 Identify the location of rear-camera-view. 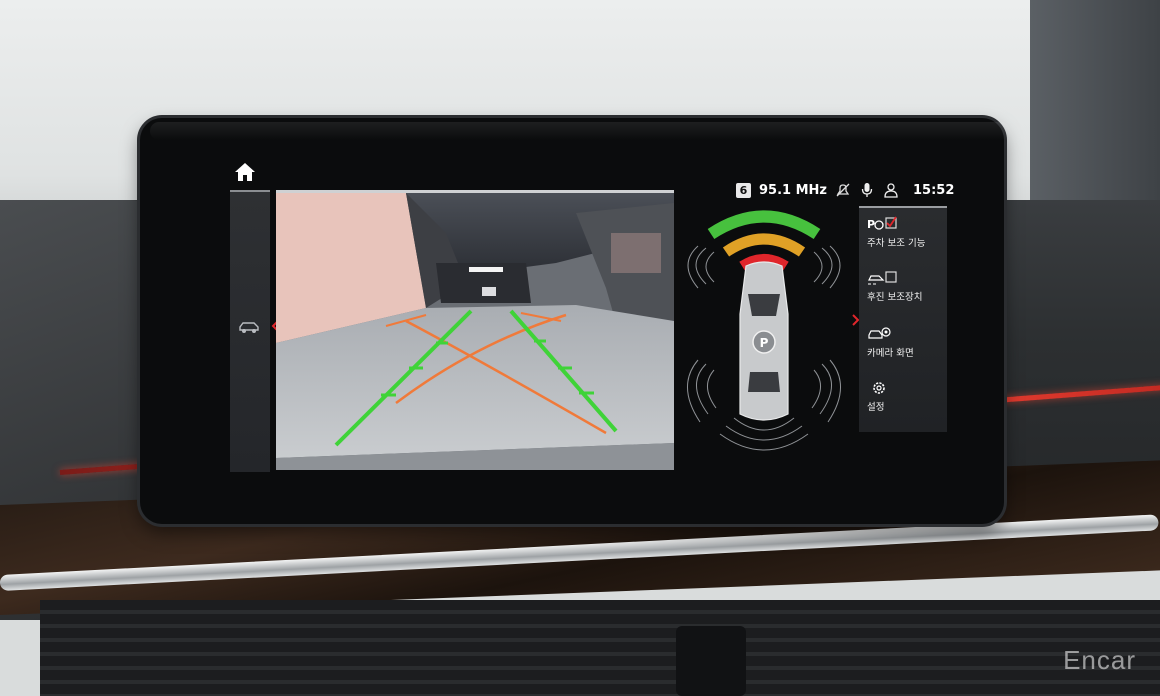
(475, 330).